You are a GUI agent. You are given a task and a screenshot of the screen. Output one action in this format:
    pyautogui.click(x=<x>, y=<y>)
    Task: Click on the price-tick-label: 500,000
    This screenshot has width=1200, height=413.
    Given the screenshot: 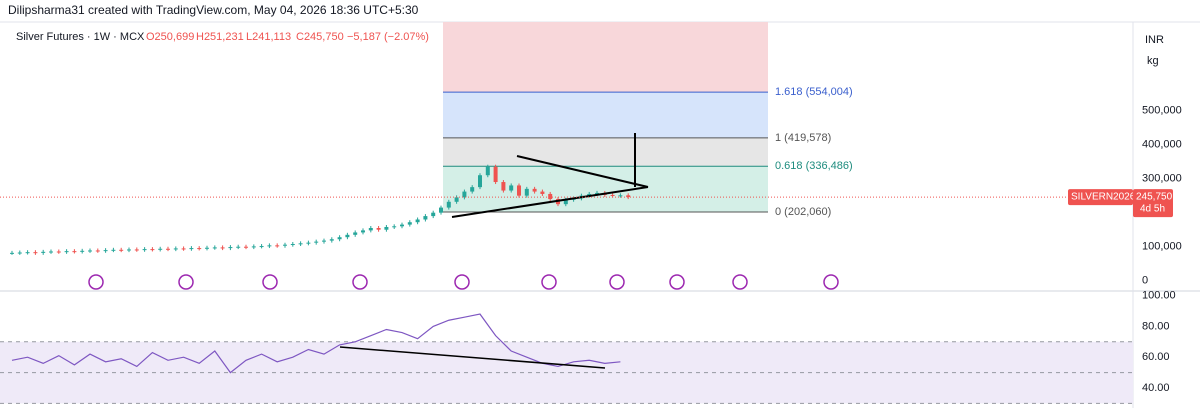 What is the action you would take?
    pyautogui.click(x=1162, y=110)
    